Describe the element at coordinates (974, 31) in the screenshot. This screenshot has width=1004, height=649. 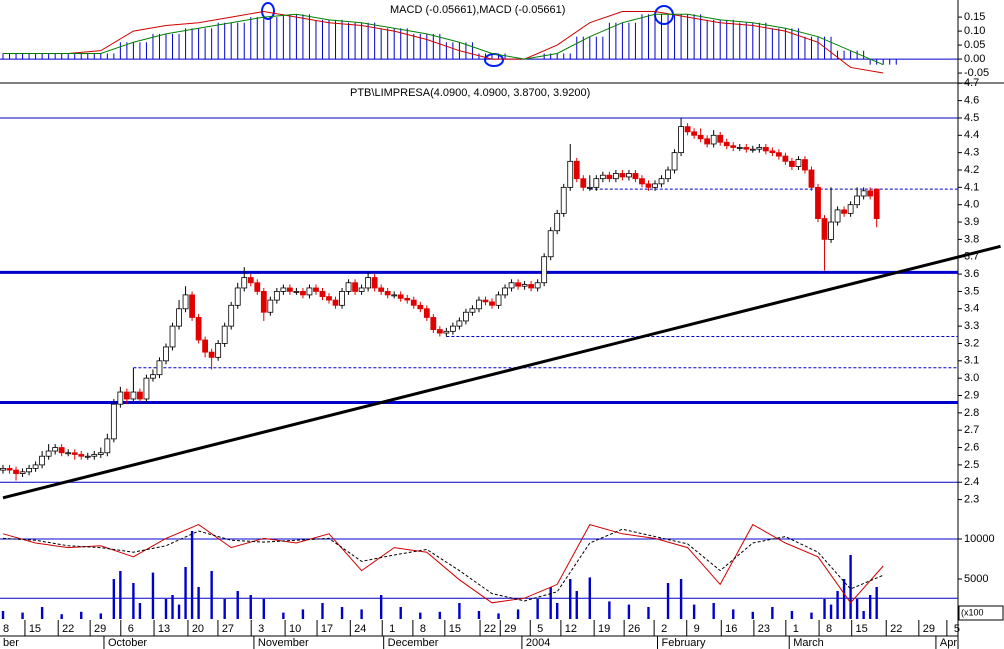
I see `y-tick-label: 0.10` at that location.